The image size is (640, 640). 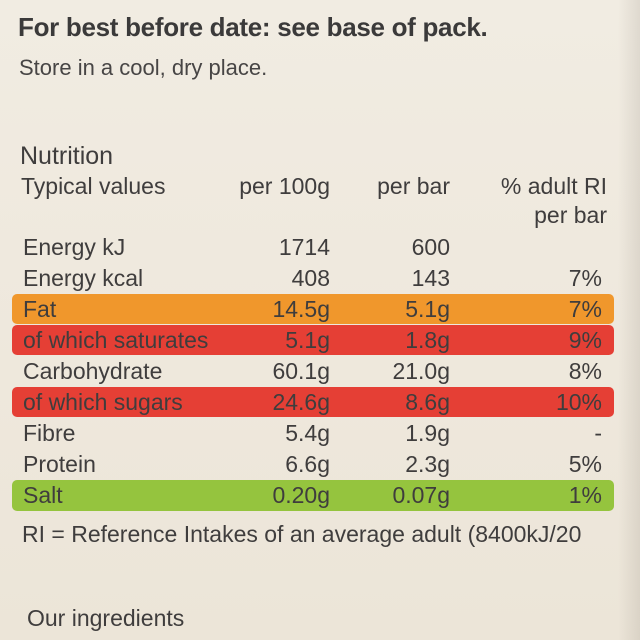 I want to click on value-ri: 8%, so click(x=585, y=371).